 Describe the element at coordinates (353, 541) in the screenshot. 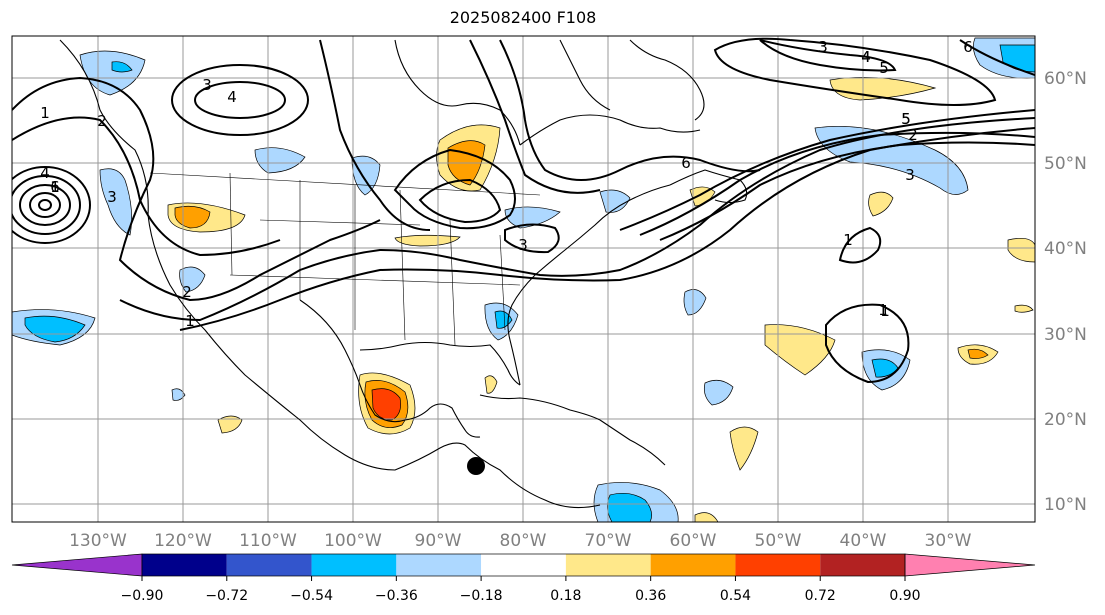

I see `longitude-label: 100°W` at that location.